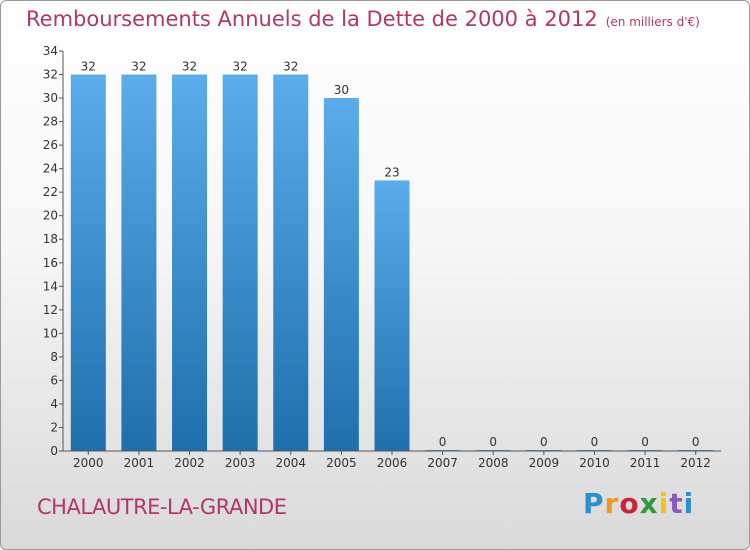  What do you see at coordinates (341, 90) in the screenshot?
I see `data-label-2005: 30` at bounding box center [341, 90].